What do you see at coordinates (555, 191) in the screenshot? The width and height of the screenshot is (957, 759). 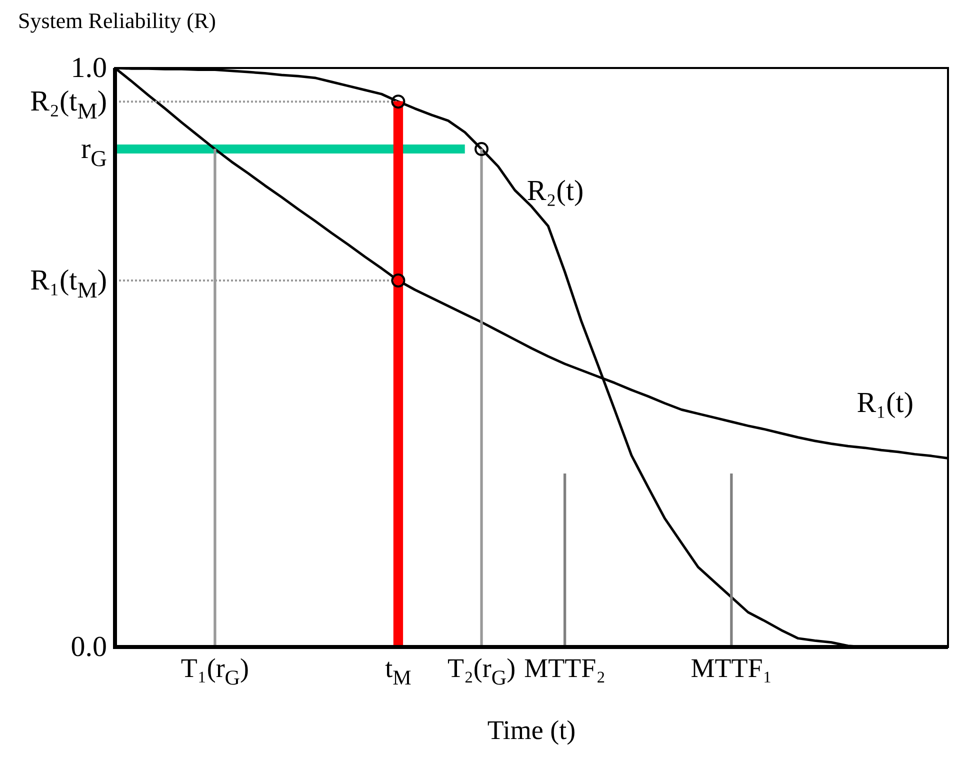 I see `series-label: R₂(t)` at bounding box center [555, 191].